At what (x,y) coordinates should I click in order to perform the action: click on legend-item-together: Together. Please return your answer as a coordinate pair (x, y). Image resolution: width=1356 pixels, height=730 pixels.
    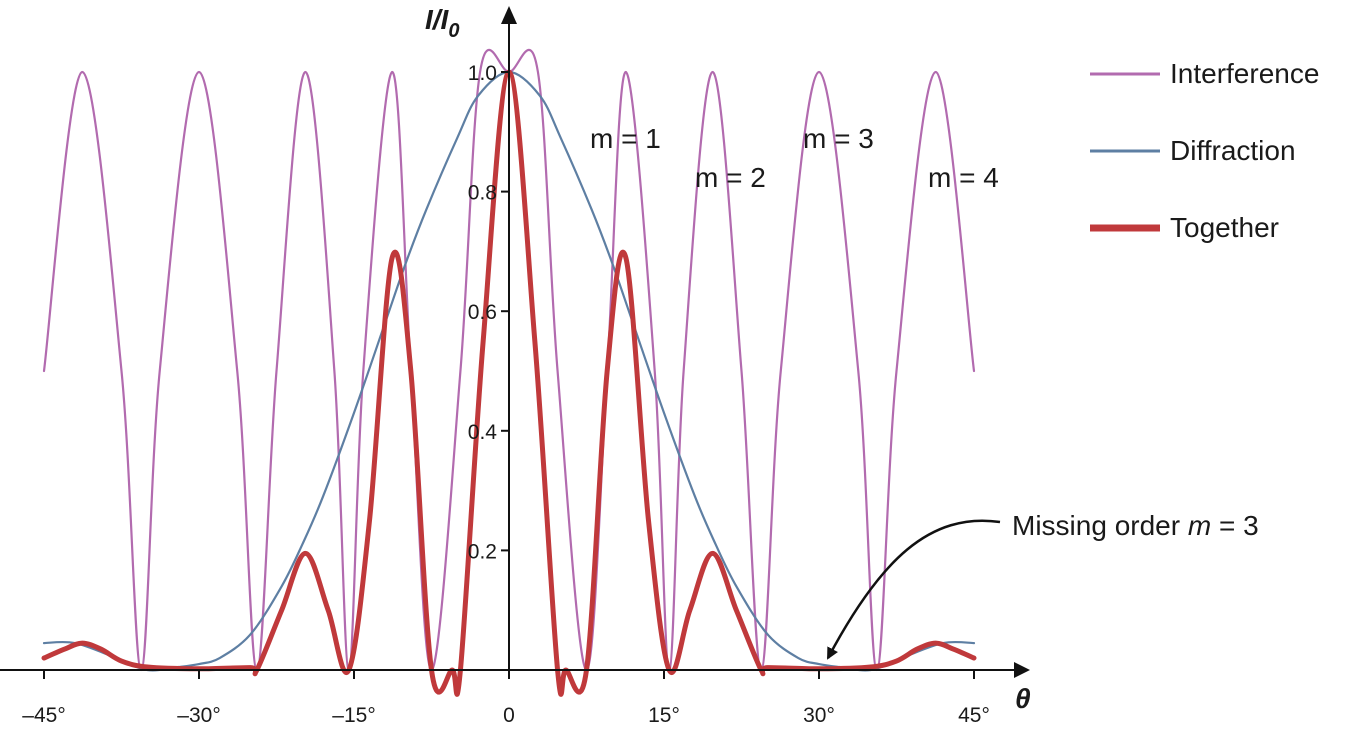
    Looking at the image, I should click on (1184, 227).